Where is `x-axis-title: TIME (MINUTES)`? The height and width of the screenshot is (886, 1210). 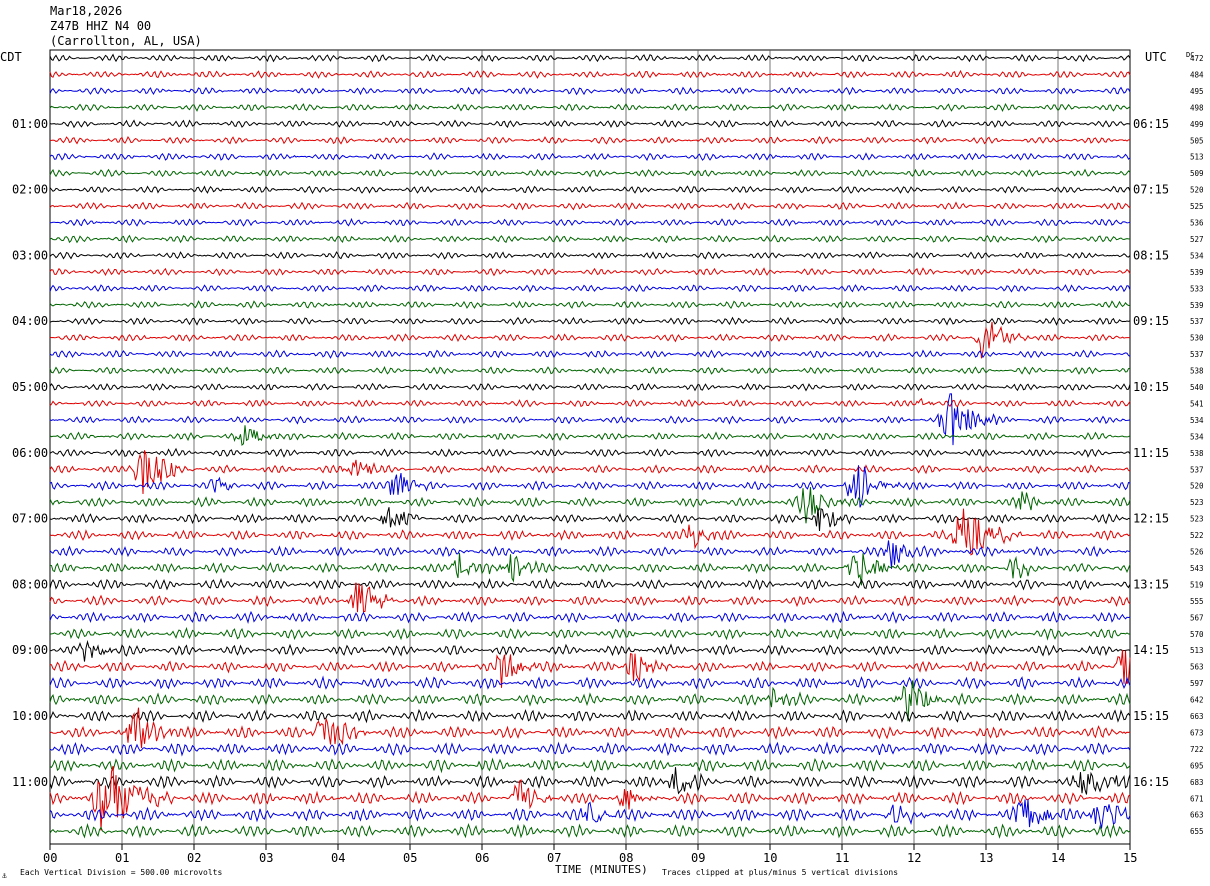
x-axis-title: TIME (MINUTES) is located at coordinates (601, 869).